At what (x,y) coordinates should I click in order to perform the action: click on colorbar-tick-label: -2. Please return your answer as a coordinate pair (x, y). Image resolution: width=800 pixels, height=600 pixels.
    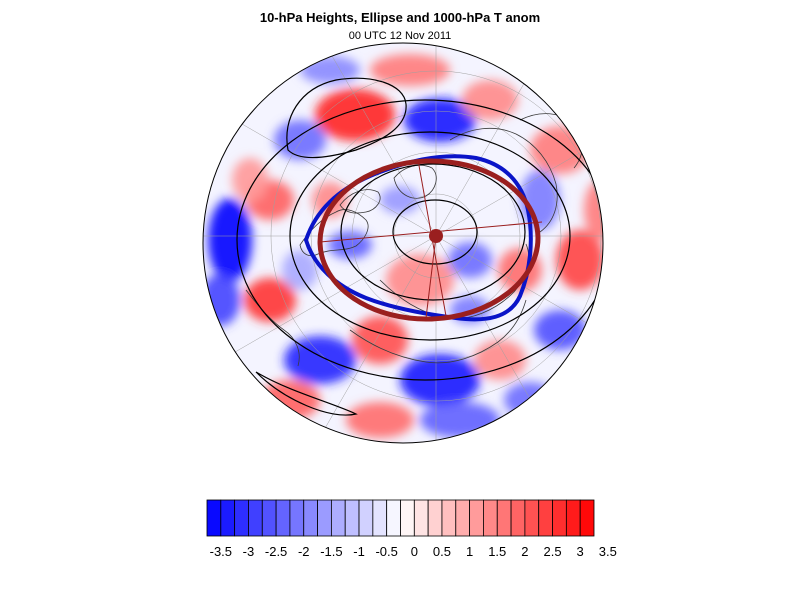
    Looking at the image, I should click on (304, 551).